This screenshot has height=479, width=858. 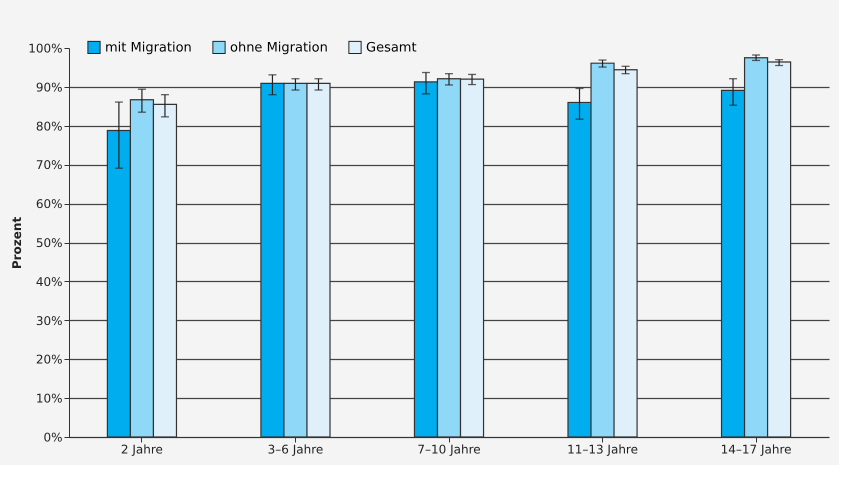 I want to click on x-tick-label: 2 Jahre, so click(x=141, y=449).